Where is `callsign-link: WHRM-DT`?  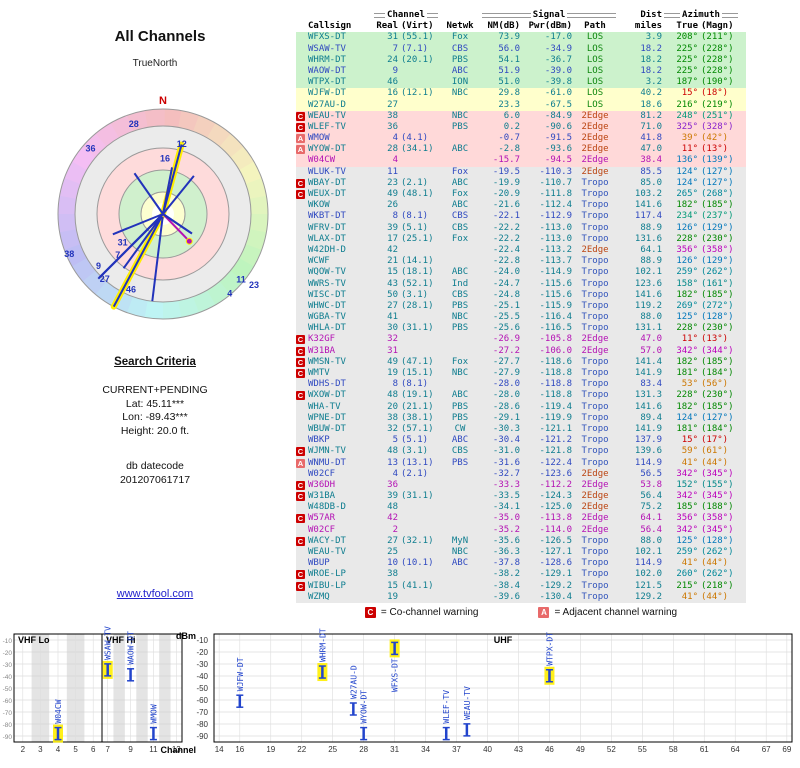
callsign-link: WHRM-DT is located at coordinates (327, 59).